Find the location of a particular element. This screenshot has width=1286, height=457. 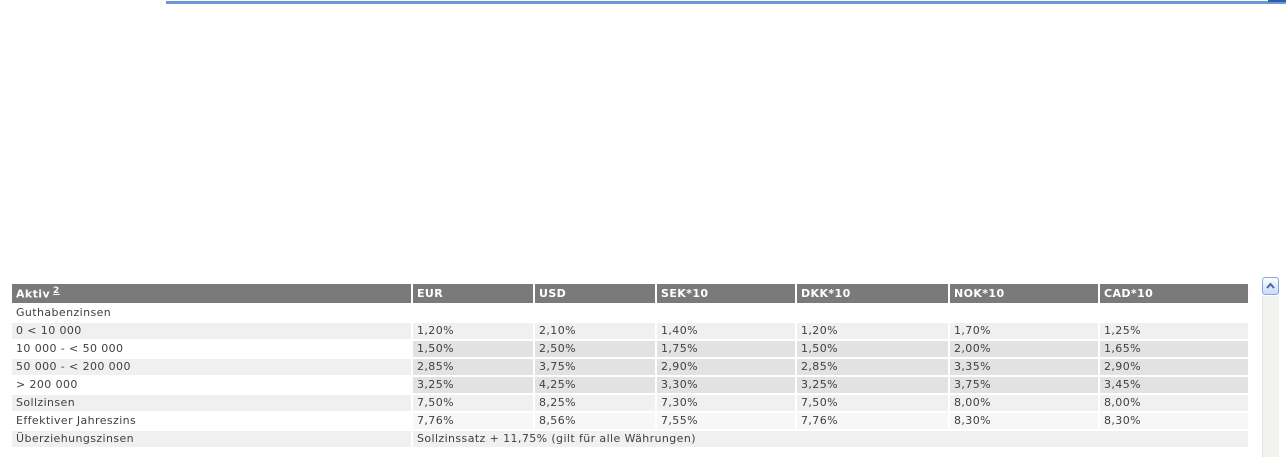

table-row: > 200 000 3,25% 4,25% 3,30% 3,25% 3,75% 3,45% is located at coordinates (630, 385).